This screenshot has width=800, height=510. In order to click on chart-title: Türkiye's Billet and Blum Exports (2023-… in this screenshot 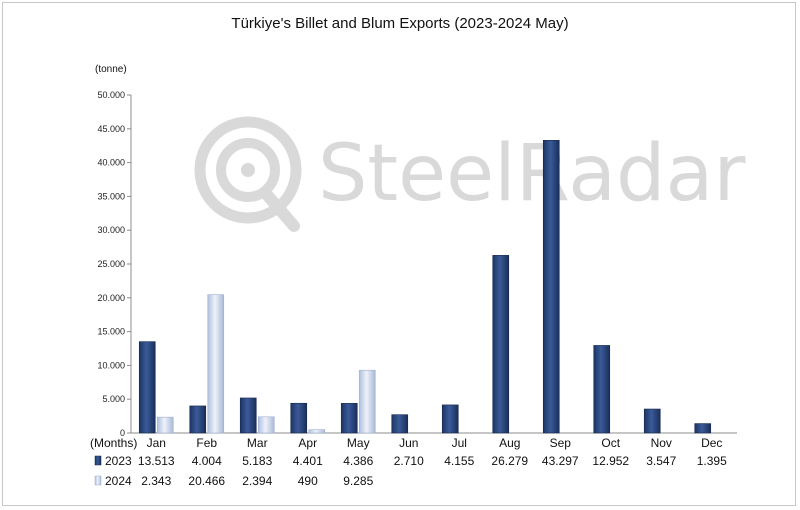, I will do `click(399, 23)`.